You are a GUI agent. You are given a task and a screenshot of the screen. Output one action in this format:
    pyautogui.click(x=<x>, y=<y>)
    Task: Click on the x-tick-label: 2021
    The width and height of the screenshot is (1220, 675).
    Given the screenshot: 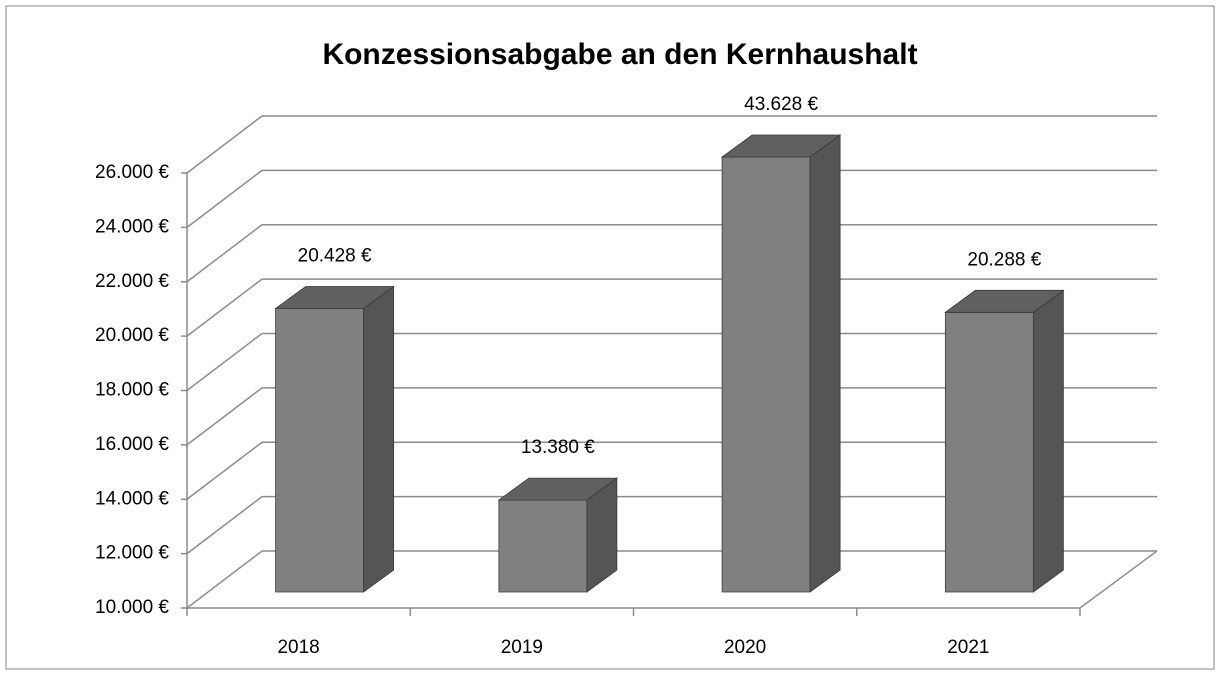 What is the action you would take?
    pyautogui.click(x=968, y=647)
    